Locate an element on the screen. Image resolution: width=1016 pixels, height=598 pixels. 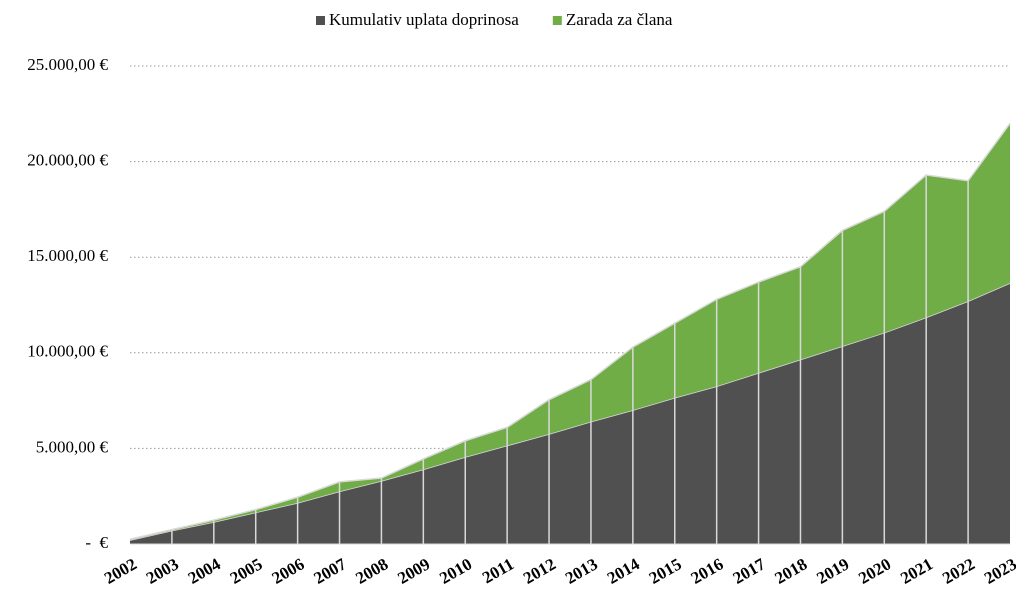
x-tick-label: 2021 is located at coordinates (916, 570).